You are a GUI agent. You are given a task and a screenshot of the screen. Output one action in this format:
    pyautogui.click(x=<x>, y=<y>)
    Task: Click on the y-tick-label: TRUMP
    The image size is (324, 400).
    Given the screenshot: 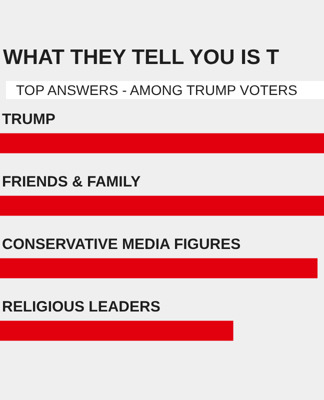 What is the action you would take?
    pyautogui.click(x=29, y=119)
    